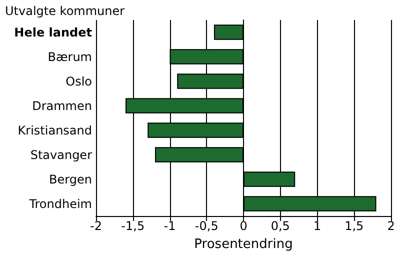  I want to click on x-tick-label: 0, so click(244, 226).